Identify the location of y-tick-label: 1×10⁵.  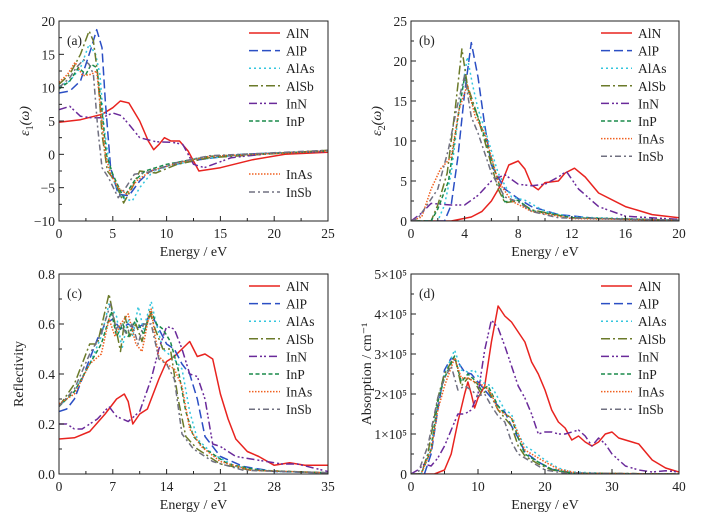
(390, 434).